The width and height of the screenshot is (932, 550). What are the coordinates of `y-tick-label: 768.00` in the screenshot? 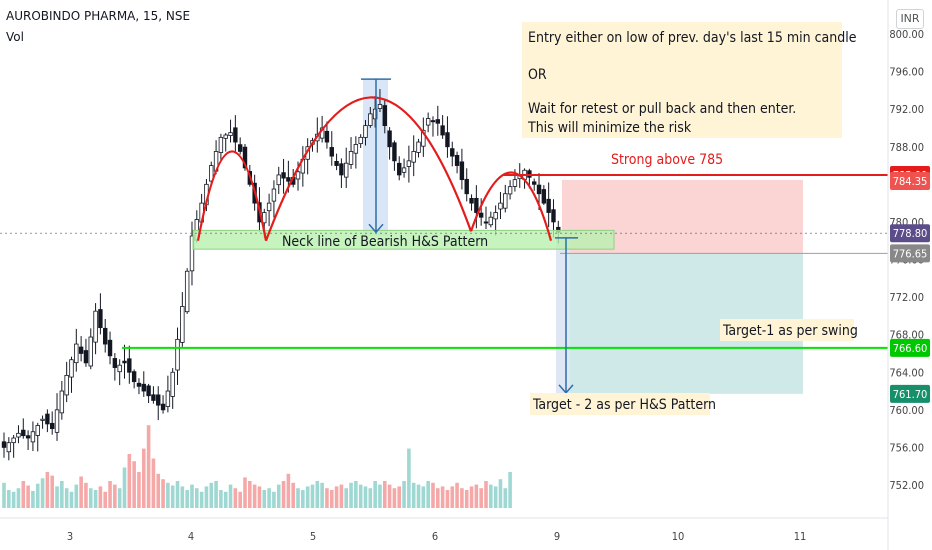 It's located at (906, 335).